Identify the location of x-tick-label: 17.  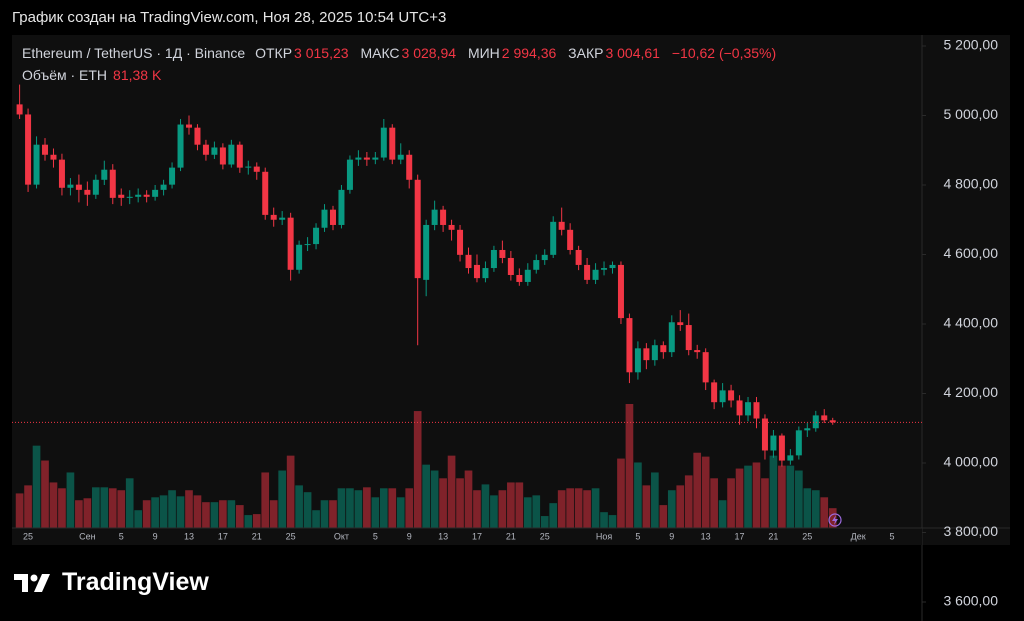
(740, 536).